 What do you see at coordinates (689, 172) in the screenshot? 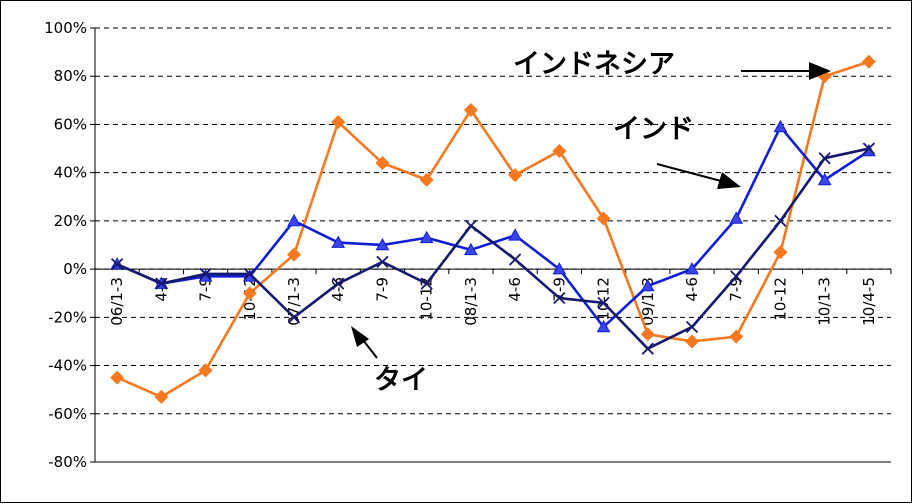
I see `arrow-india` at bounding box center [689, 172].